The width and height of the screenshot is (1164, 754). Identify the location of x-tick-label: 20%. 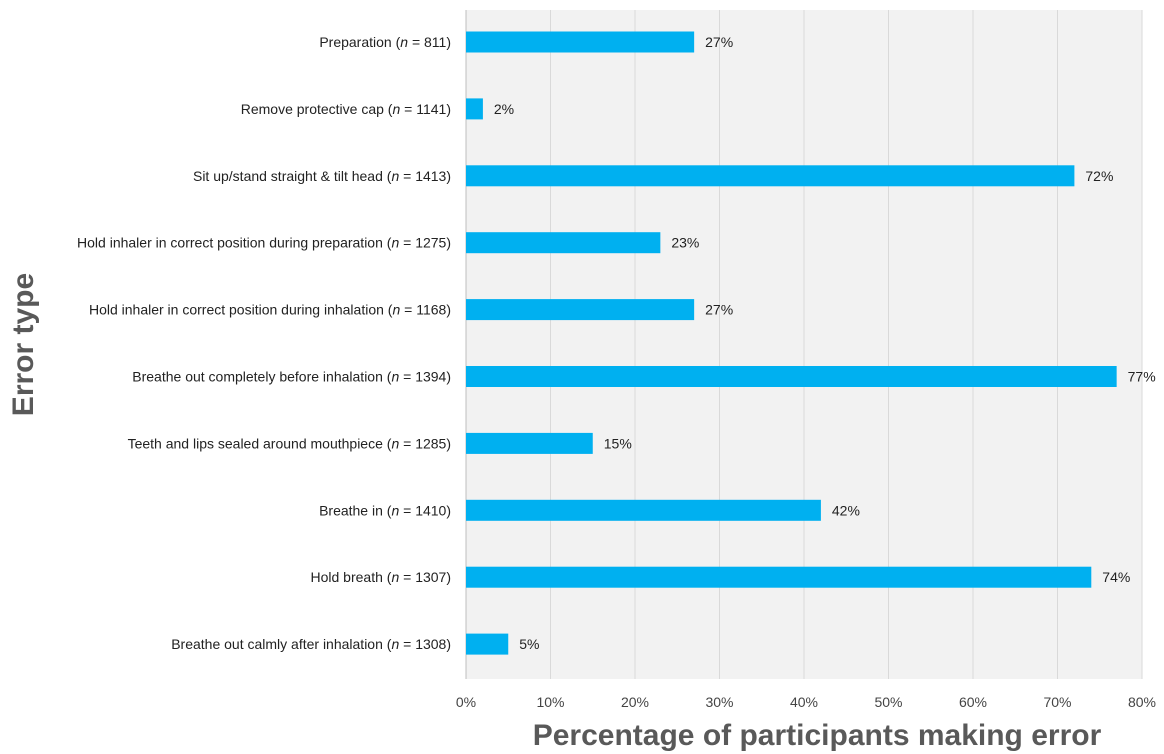
(635, 702).